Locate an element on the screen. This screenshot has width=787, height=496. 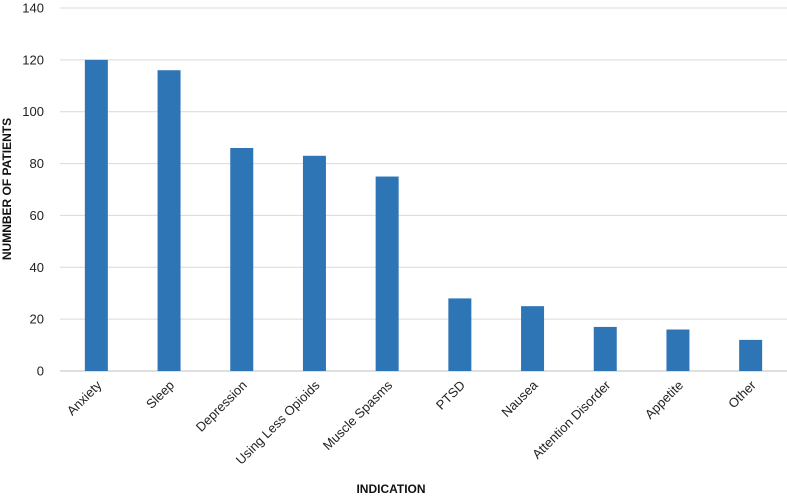
bar-using-less-opioids is located at coordinates (314, 263).